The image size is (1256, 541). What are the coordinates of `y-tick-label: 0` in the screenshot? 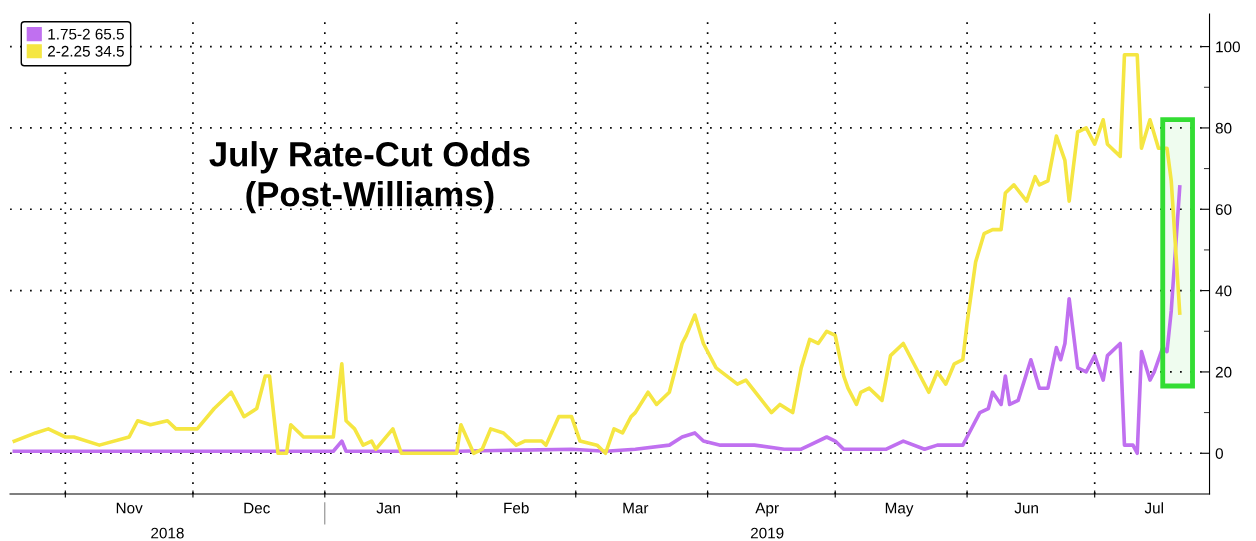 It's located at (1219, 453).